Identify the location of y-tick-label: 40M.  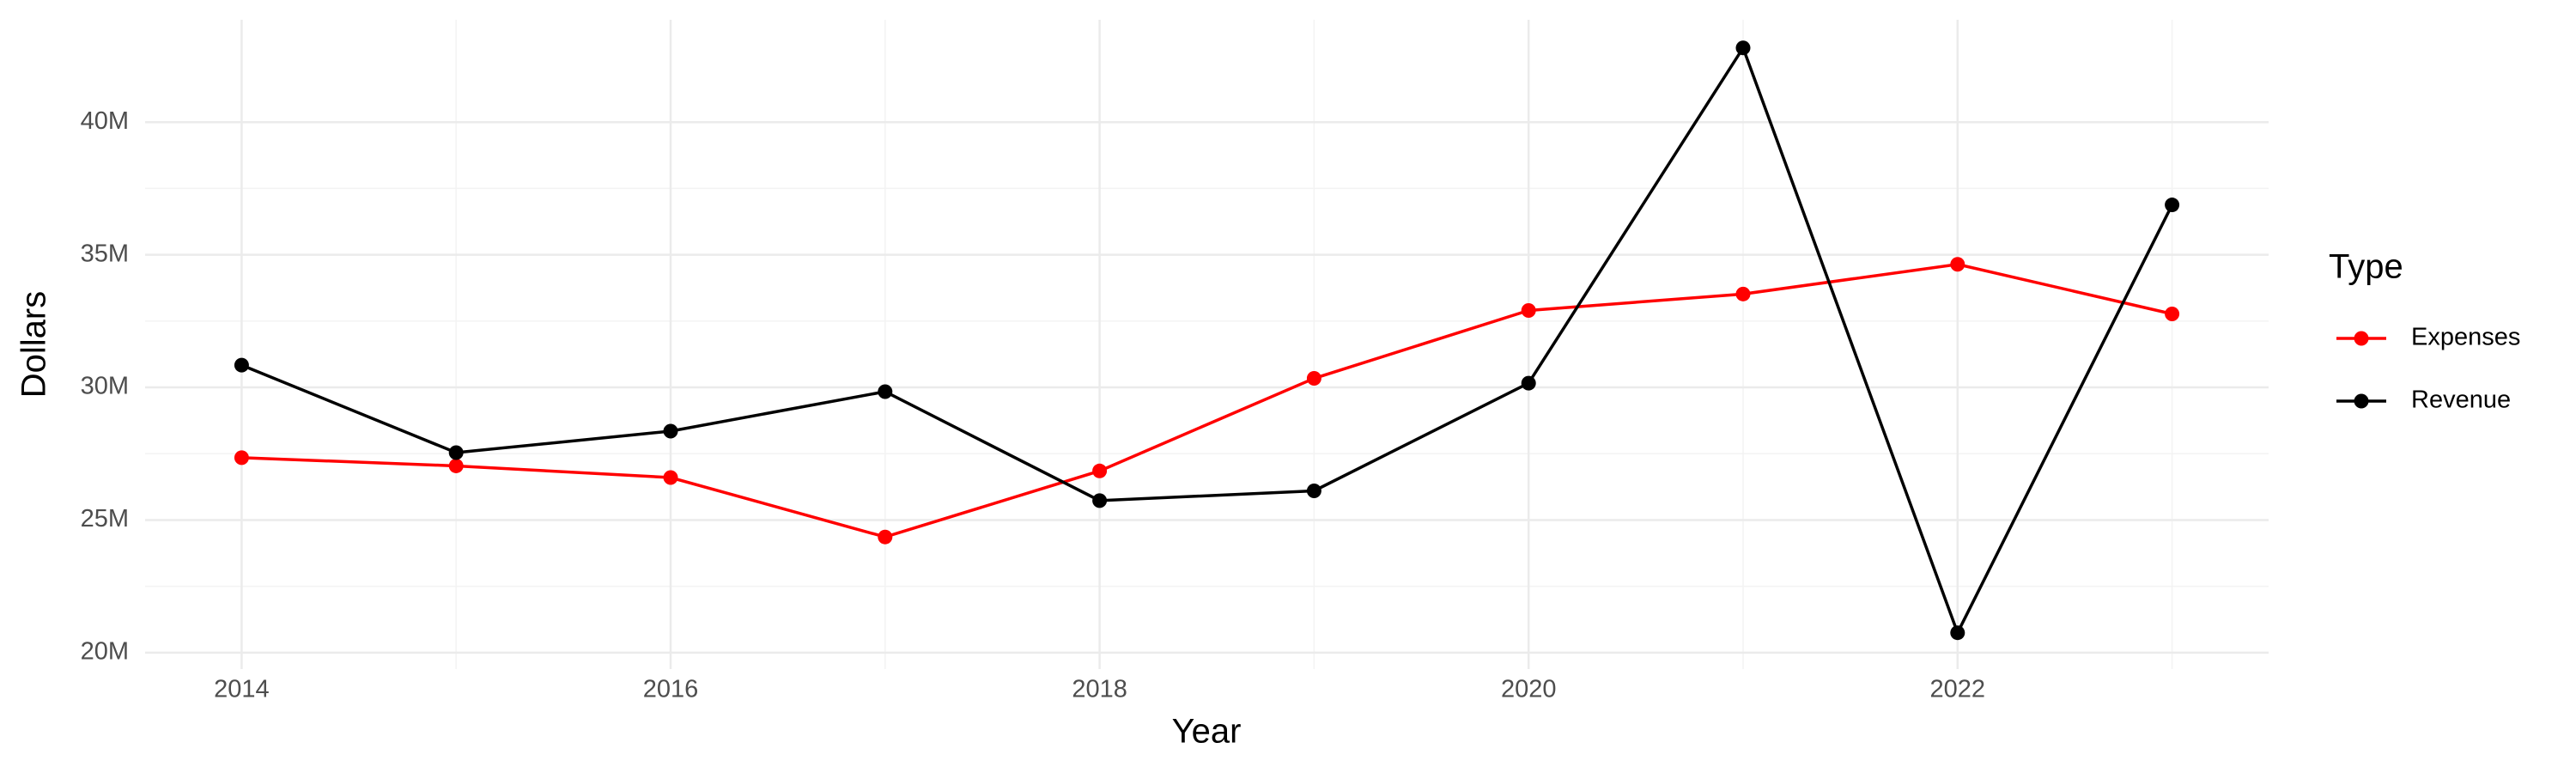
(105, 121).